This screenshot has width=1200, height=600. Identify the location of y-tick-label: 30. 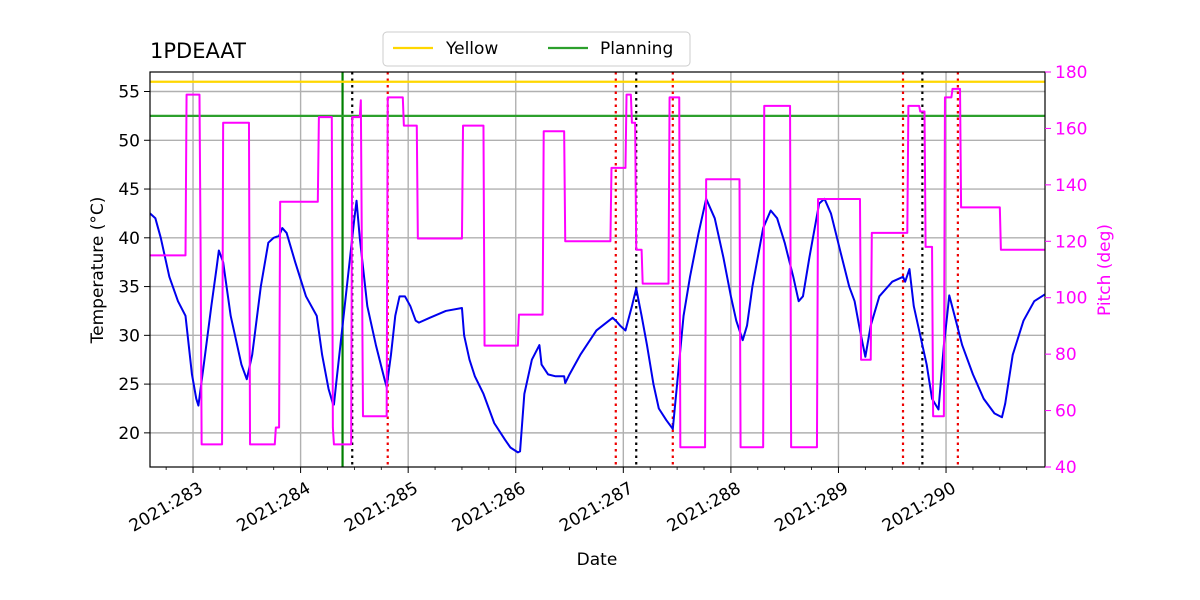
(129, 336).